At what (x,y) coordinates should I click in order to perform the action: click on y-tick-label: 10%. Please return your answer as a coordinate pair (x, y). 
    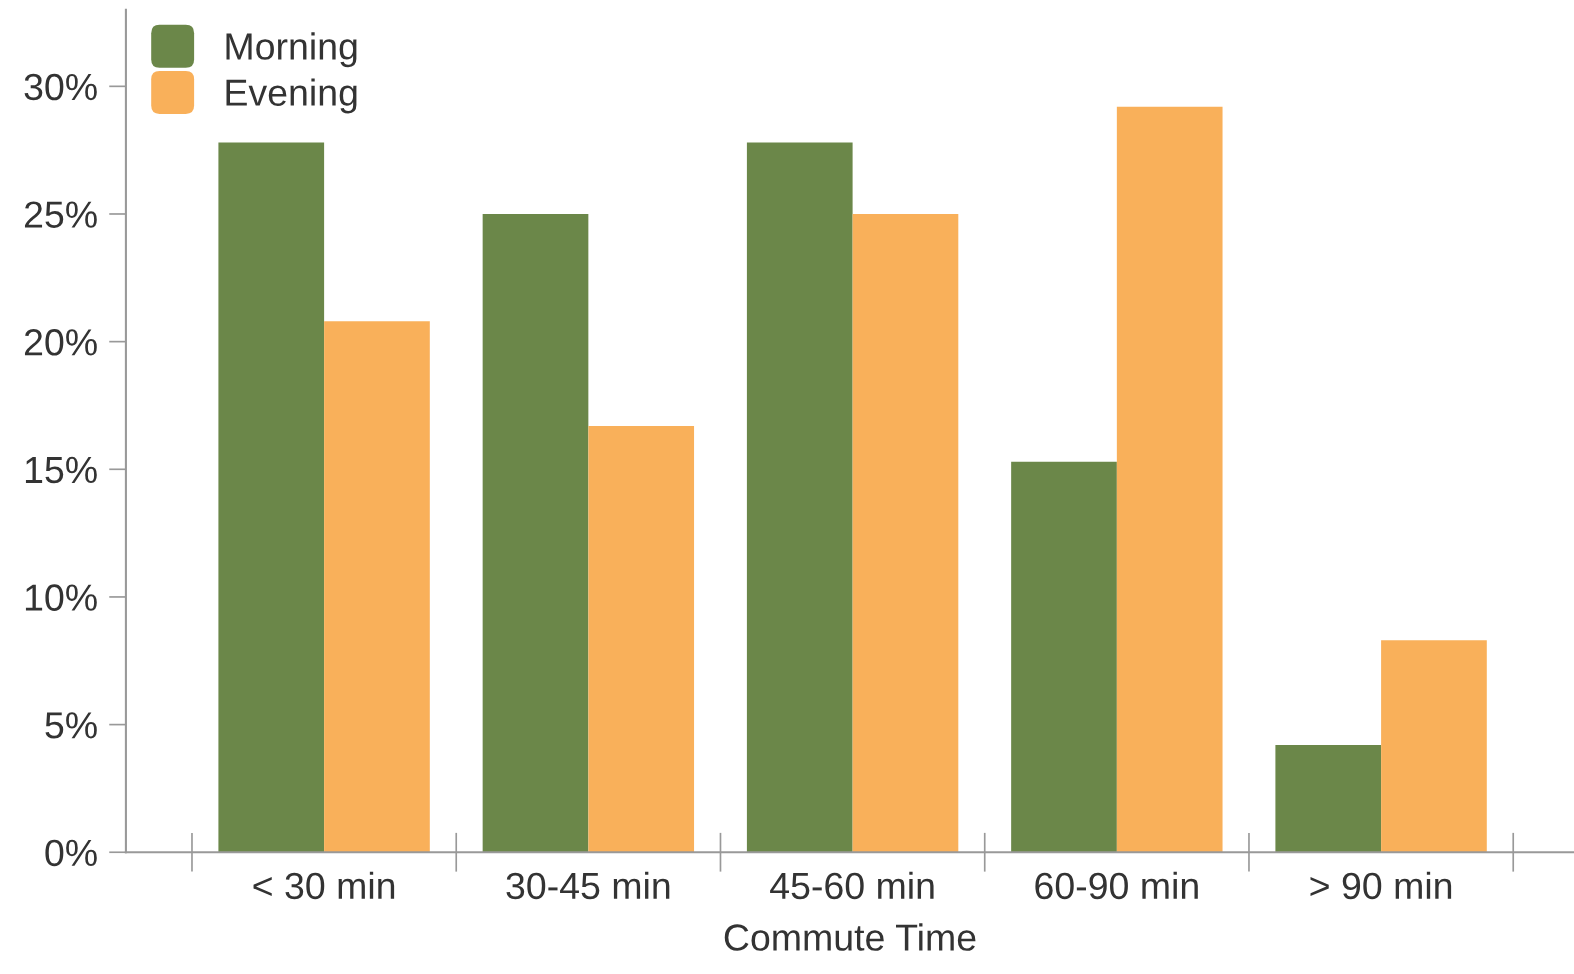
    Looking at the image, I should click on (61, 597).